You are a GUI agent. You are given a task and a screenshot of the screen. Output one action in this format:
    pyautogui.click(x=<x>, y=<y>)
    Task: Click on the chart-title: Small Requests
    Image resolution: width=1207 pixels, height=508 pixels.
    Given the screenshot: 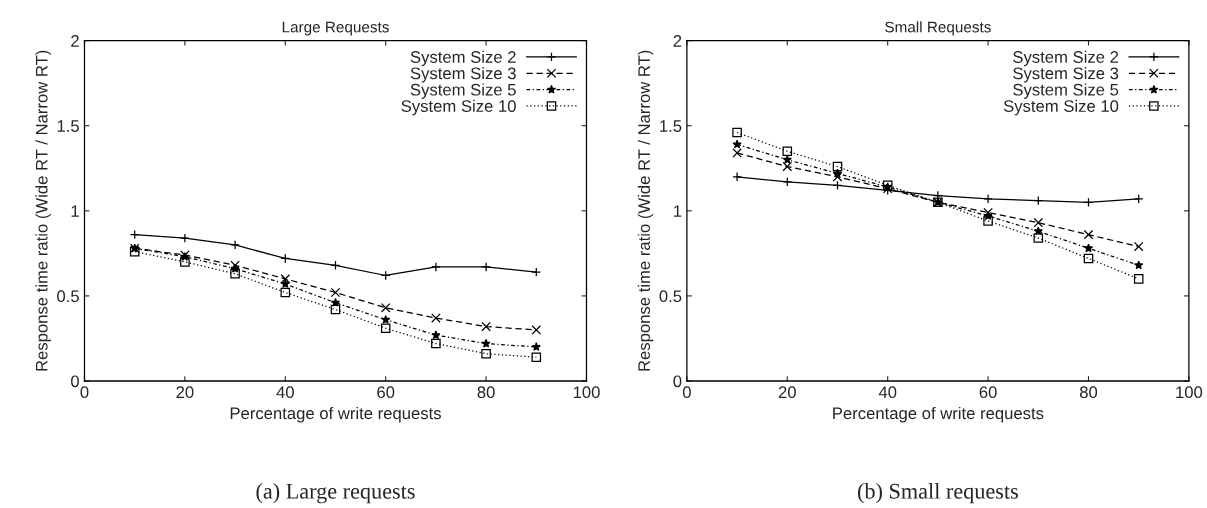 What is the action you would take?
    pyautogui.click(x=938, y=28)
    